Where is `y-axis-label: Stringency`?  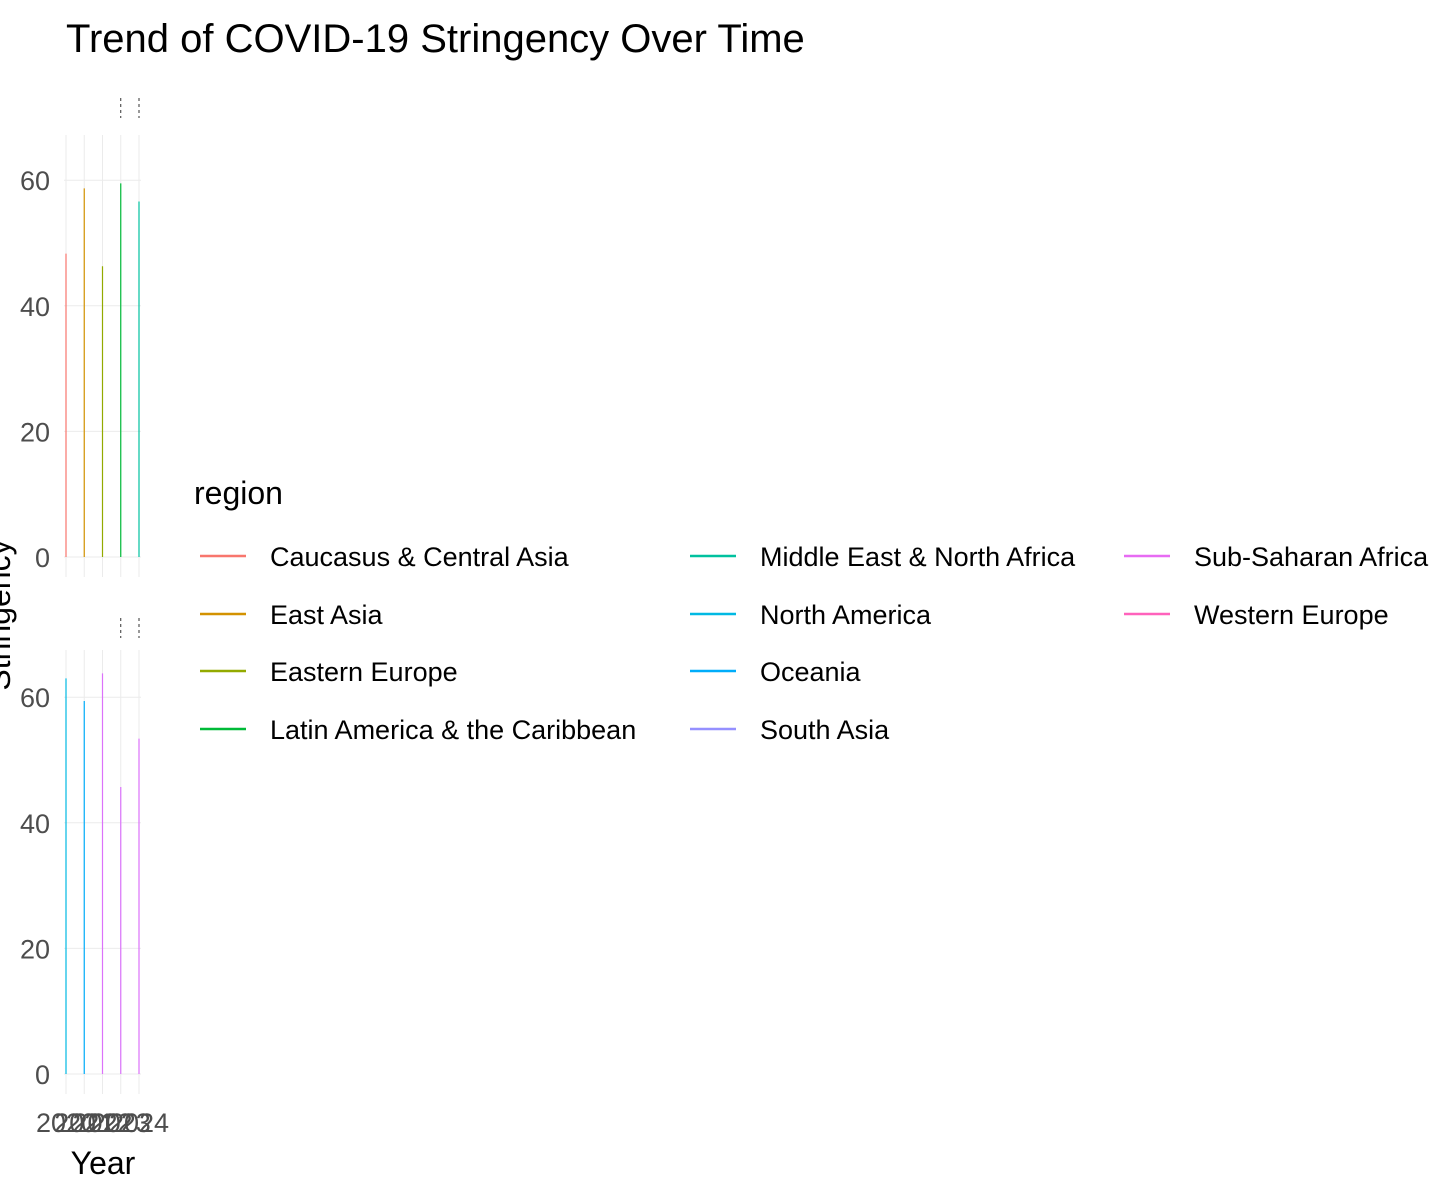 y-axis-label: Stringency is located at coordinates (8, 614).